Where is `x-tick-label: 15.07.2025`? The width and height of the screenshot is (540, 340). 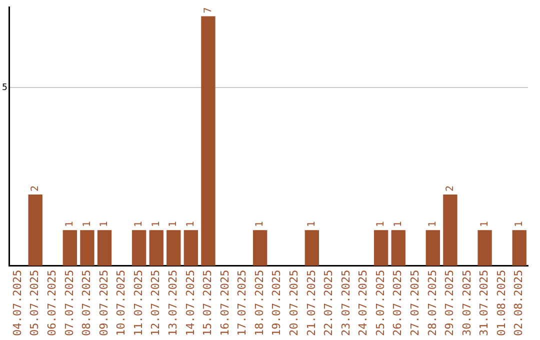 x-tick-label: 15.07.2025 is located at coordinates (207, 303).